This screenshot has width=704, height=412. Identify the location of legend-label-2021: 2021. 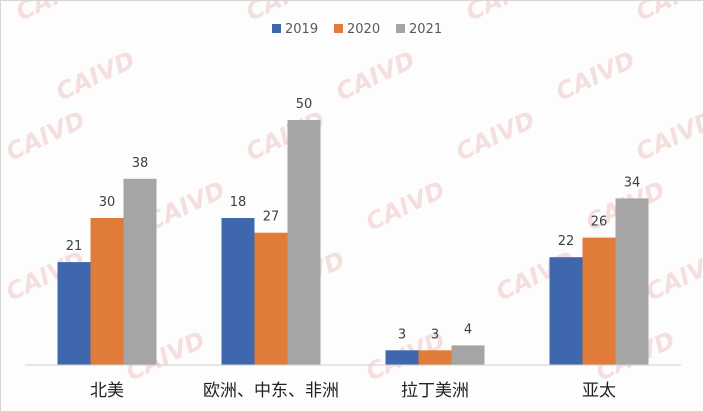
(425, 29).